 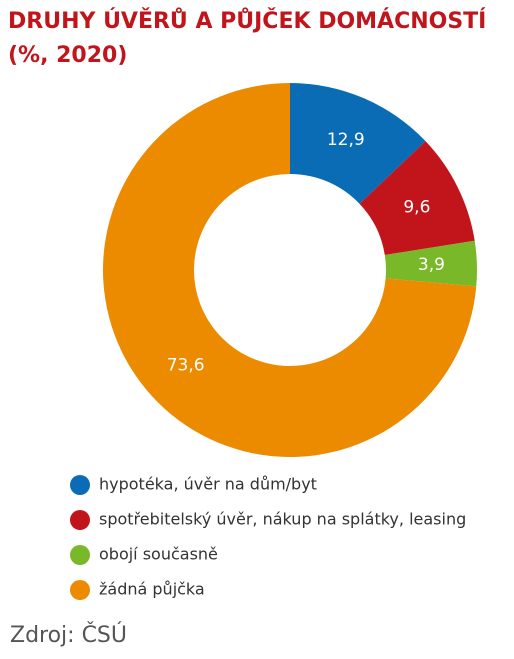 I want to click on chart-title: DRUHY ÚVĚRŮ A PŮJČEK DOMÁCNOSTÍ, so click(x=247, y=21).